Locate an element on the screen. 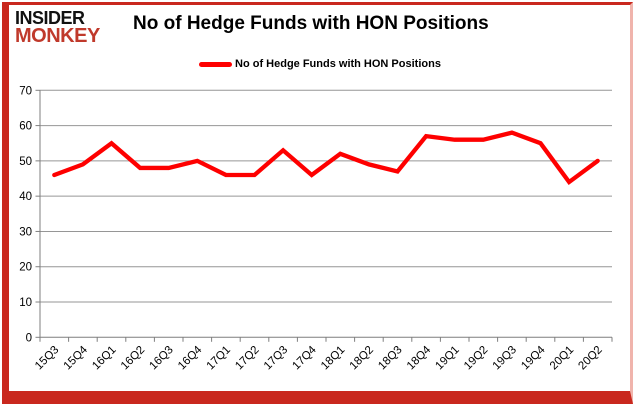  x-tick-label: 18Q1 is located at coordinates (333, 358).